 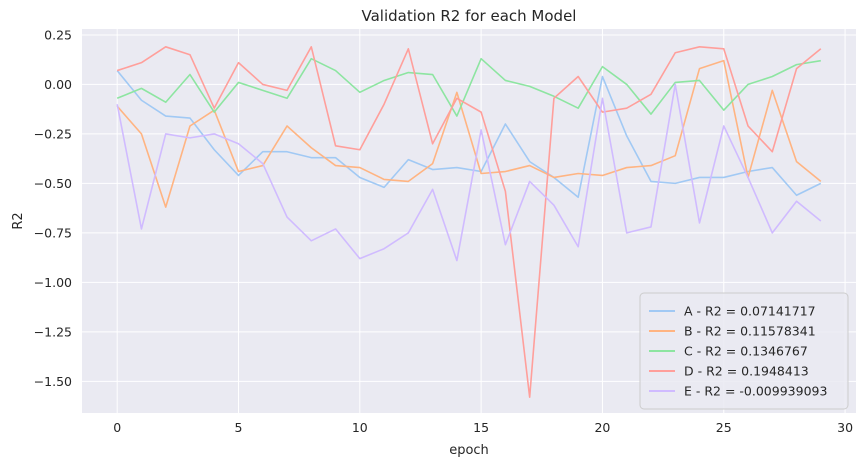 What do you see at coordinates (239, 427) in the screenshot?
I see `x-tick-label: 5` at bounding box center [239, 427].